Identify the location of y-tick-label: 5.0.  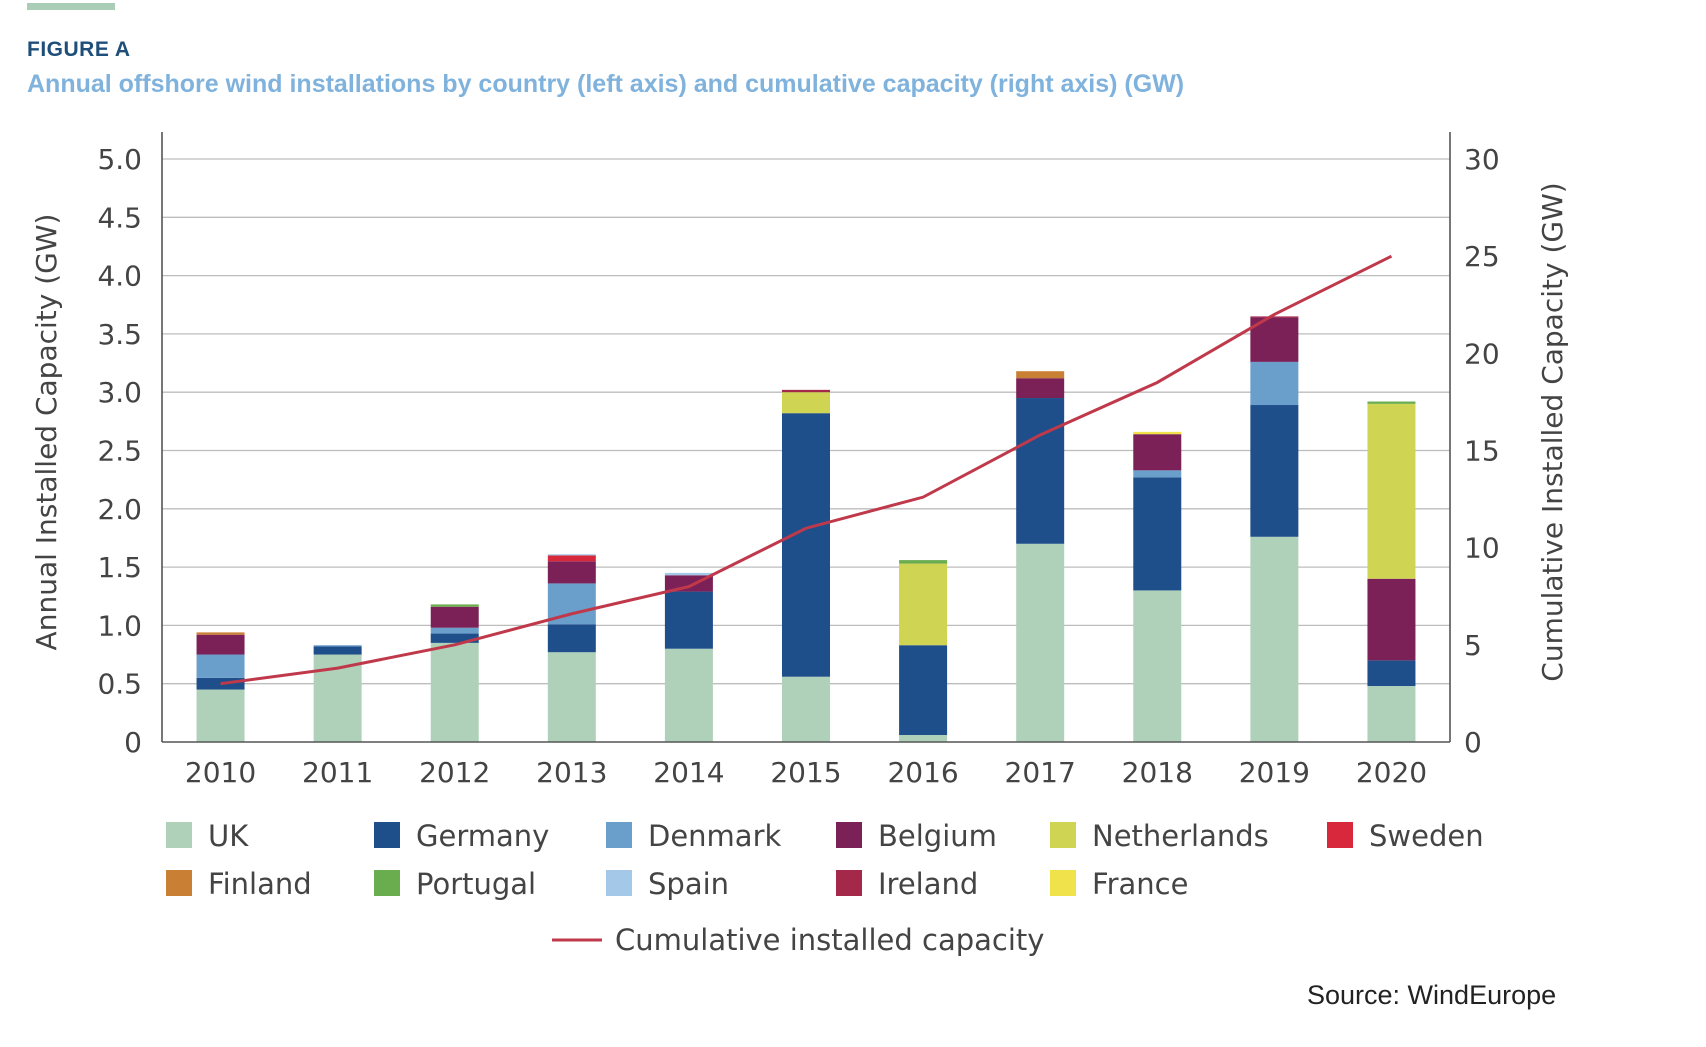
(119, 159).